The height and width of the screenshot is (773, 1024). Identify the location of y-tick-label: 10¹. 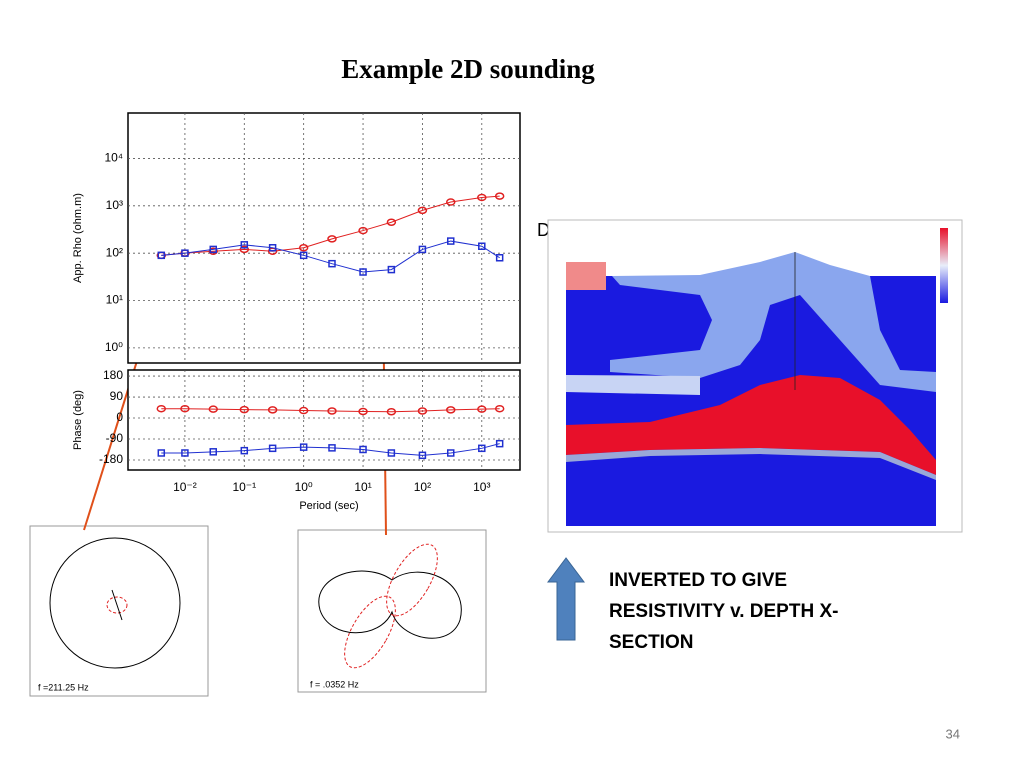
(114, 300).